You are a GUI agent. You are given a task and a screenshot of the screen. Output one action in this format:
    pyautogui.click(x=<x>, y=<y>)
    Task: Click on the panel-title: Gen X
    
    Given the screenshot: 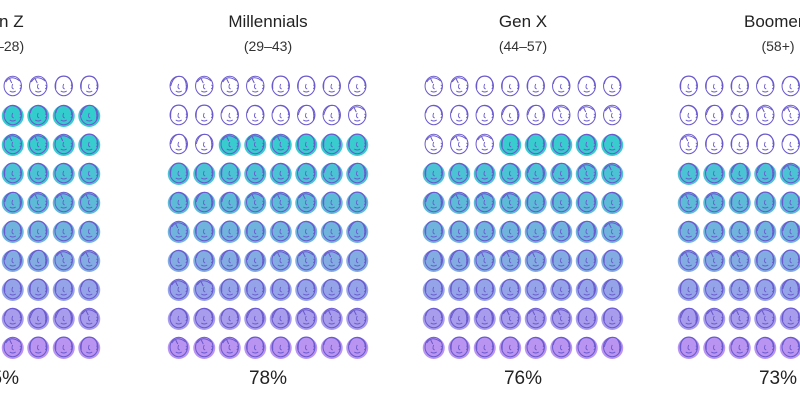 What is the action you would take?
    pyautogui.click(x=523, y=21)
    